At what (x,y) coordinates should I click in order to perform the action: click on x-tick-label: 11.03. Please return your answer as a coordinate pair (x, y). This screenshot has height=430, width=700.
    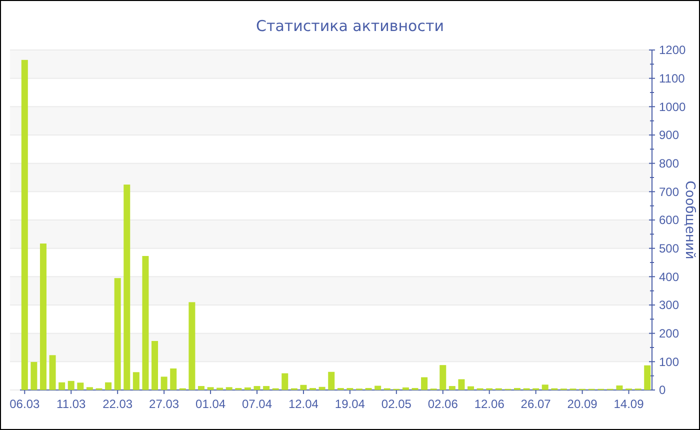
    Looking at the image, I should click on (71, 403).